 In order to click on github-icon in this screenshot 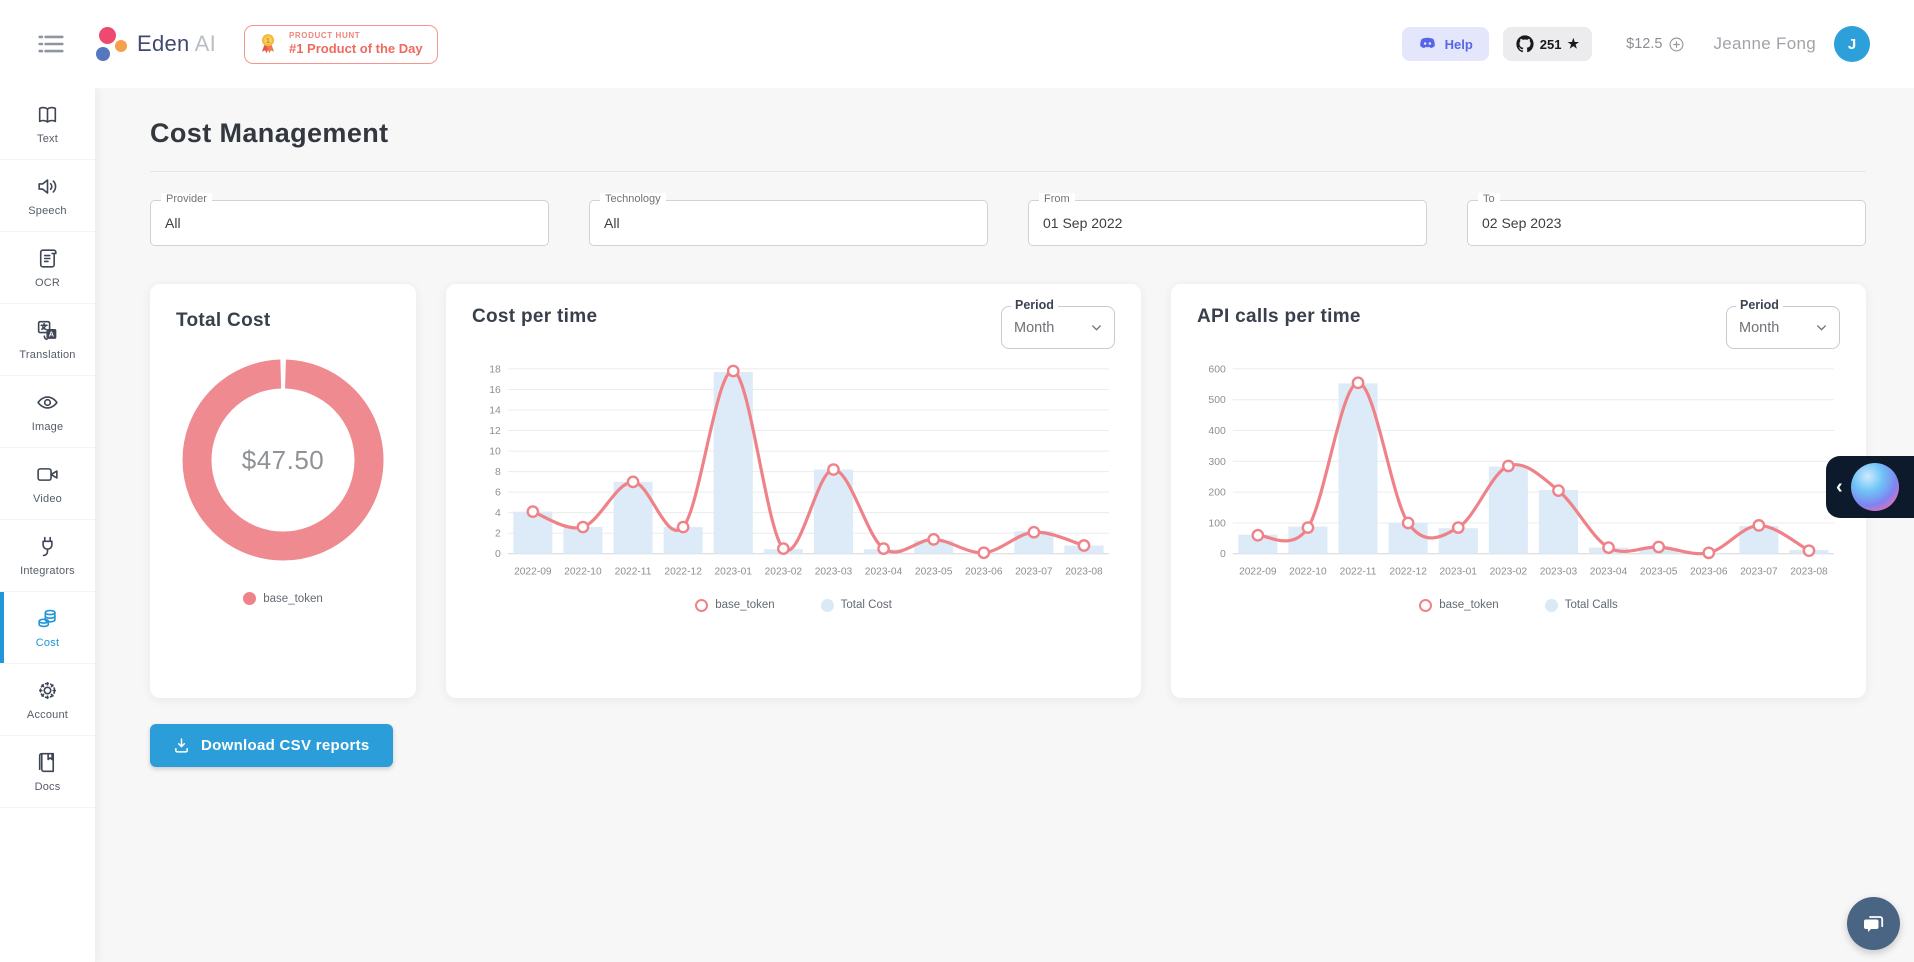, I will do `click(1525, 44)`.